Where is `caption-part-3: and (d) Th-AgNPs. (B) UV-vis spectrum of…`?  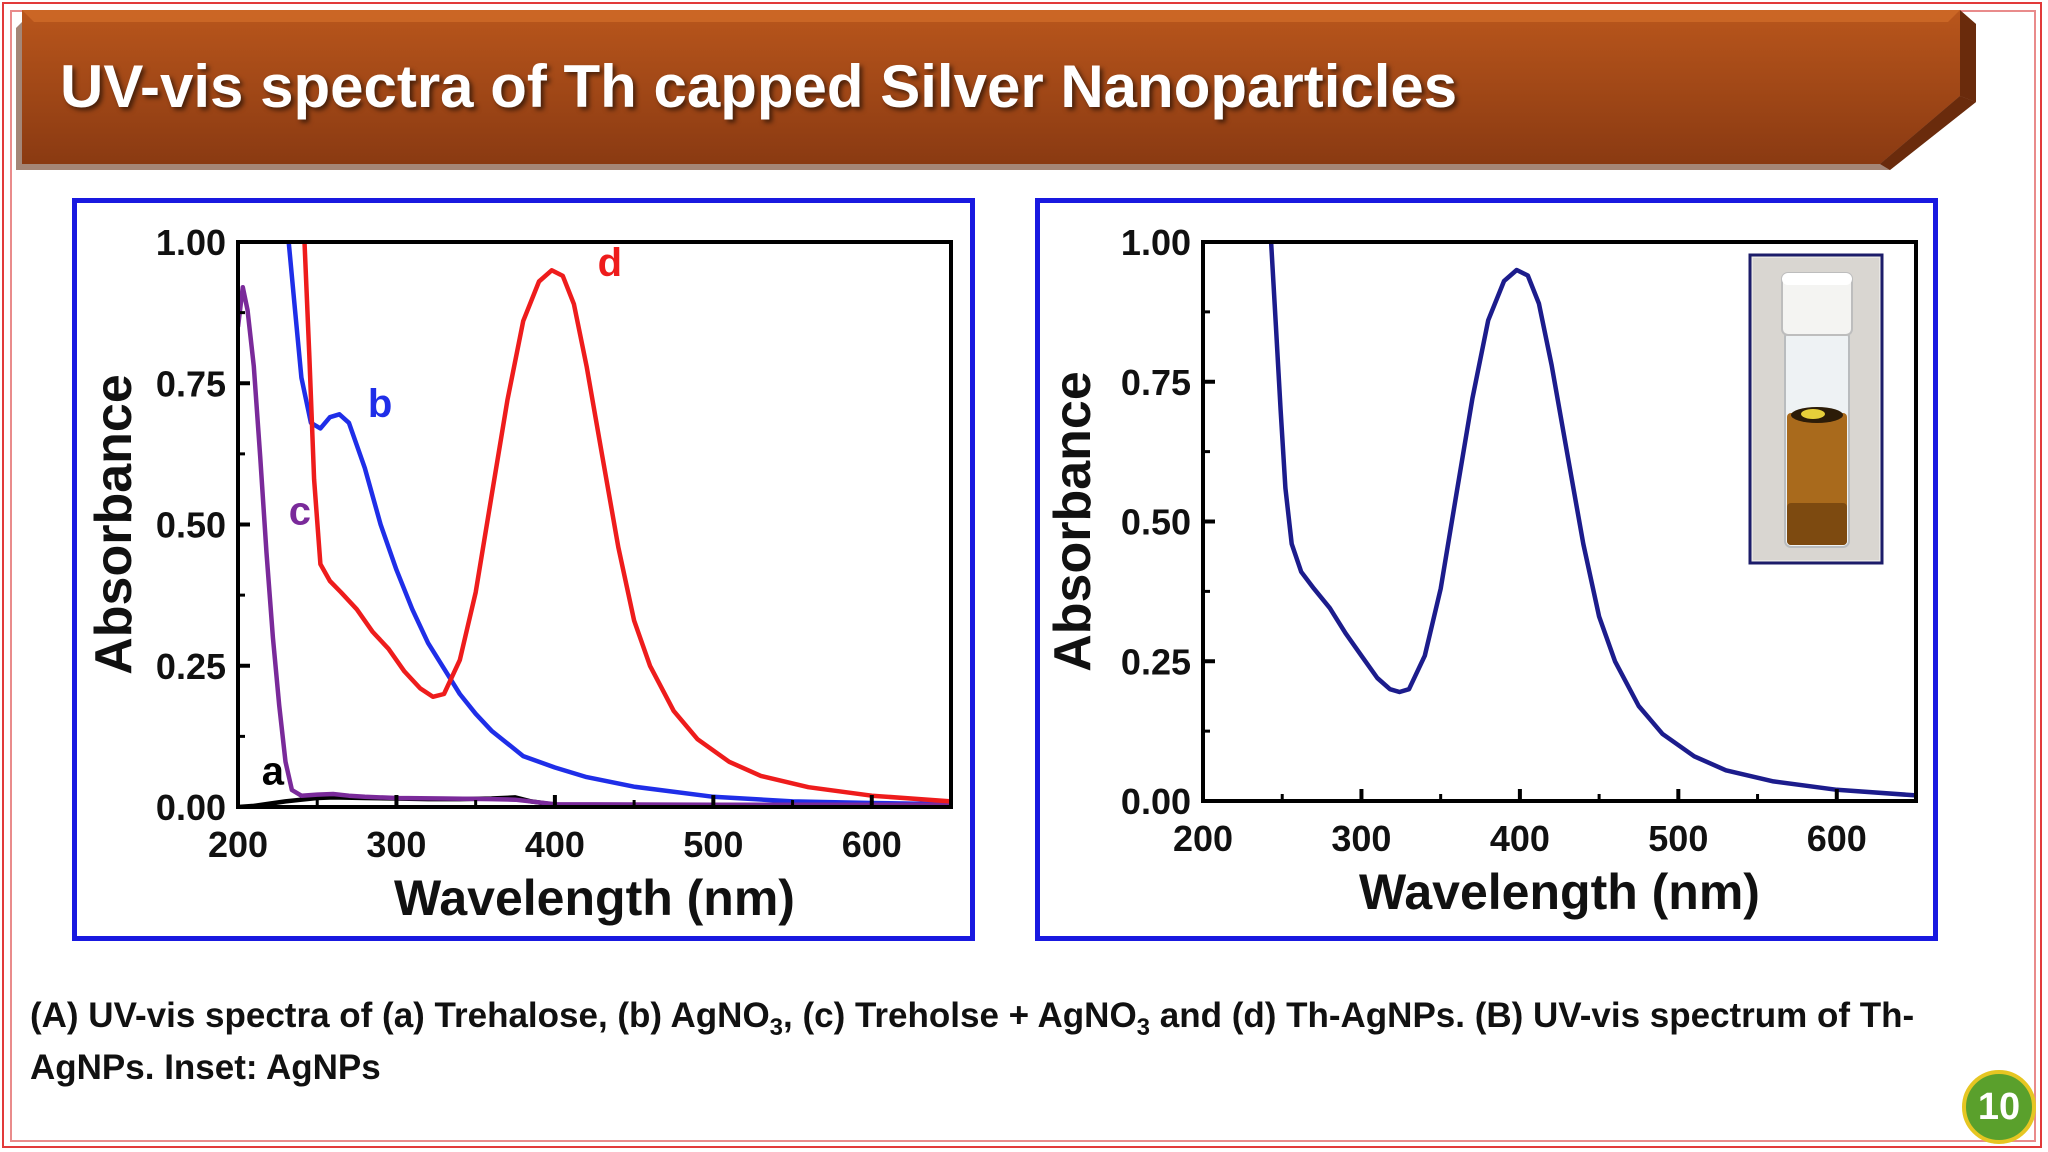 caption-part-3: and (d) Th-AgNPs. (B) UV-vis spectrum of… is located at coordinates (972, 1041).